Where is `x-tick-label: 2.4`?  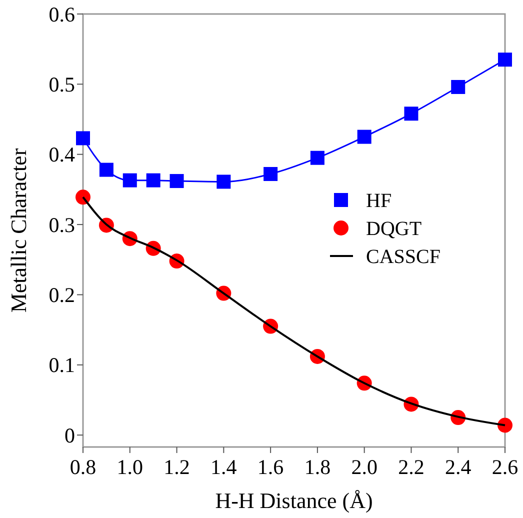
x-tick-label: 2.4 is located at coordinates (458, 467).